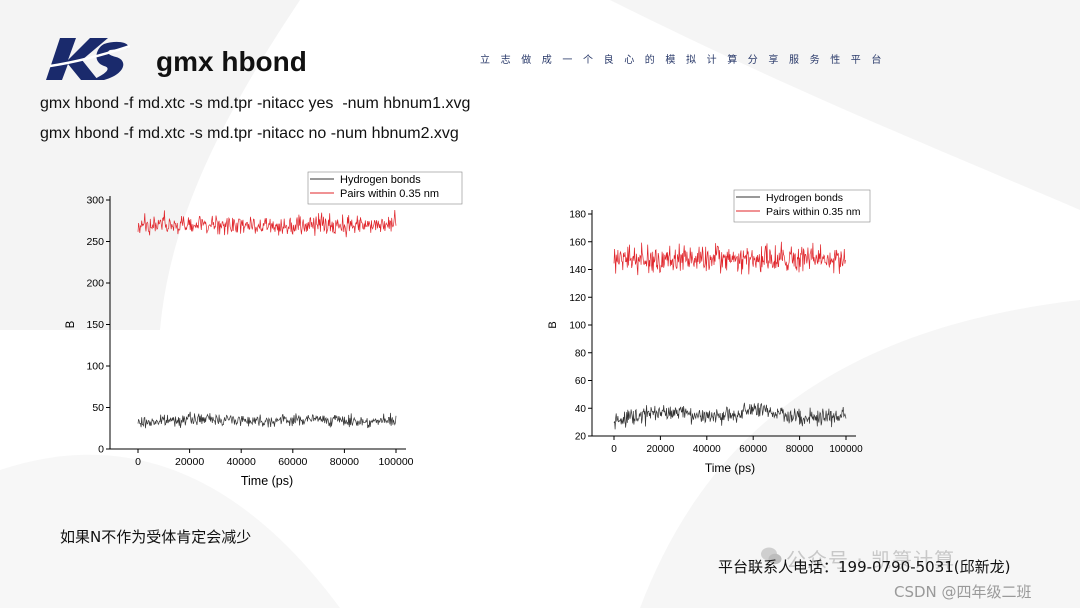 The image size is (1080, 608). I want to click on slogan: 立志做成一个良心的模拟计算分享服务性平台, so click(686, 60).